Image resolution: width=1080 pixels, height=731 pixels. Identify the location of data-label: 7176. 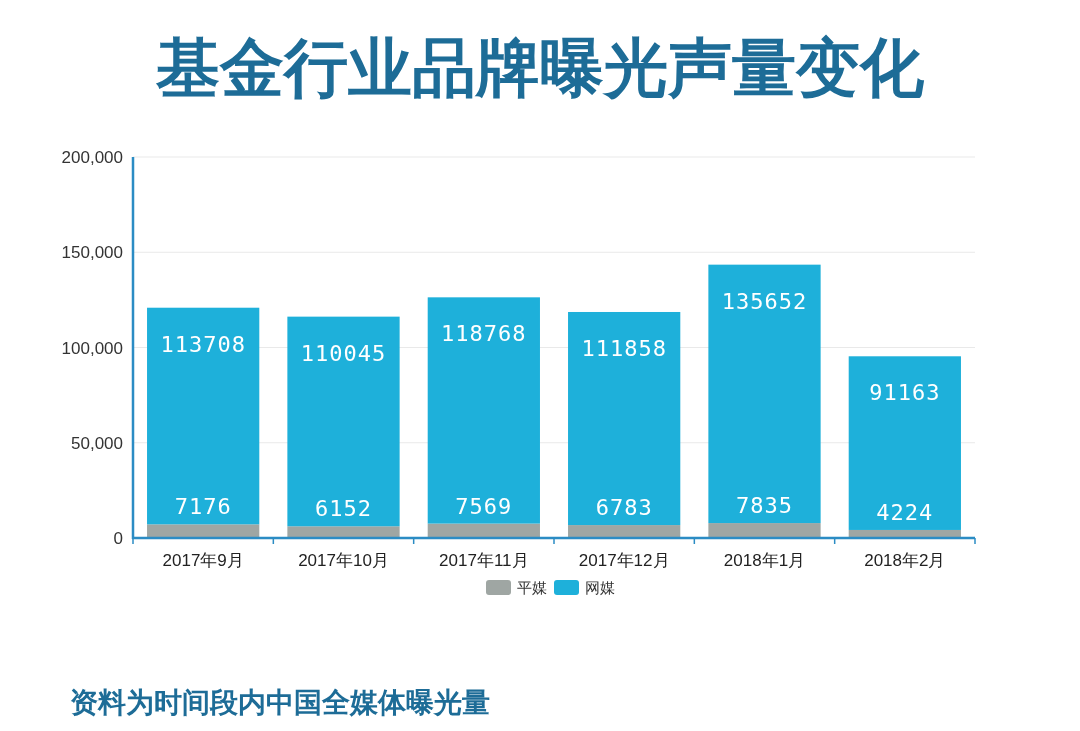
(203, 507).